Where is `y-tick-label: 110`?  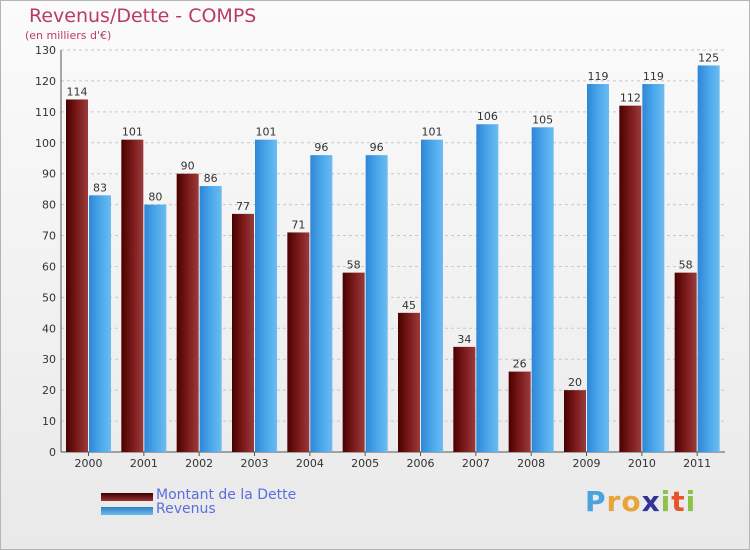
y-tick-label: 110 is located at coordinates (45, 112).